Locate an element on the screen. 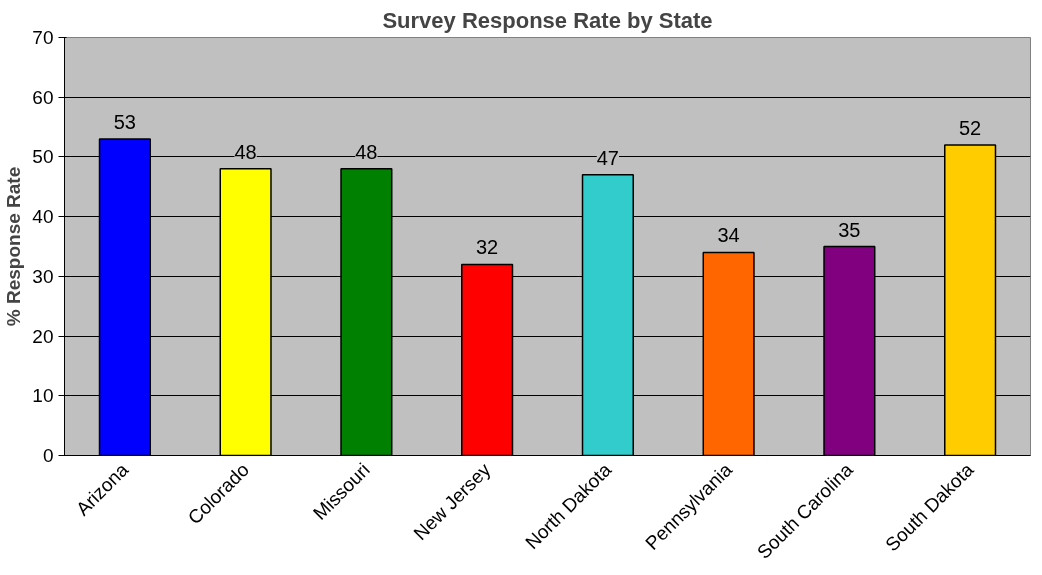 Image resolution: width=1042 pixels, height=575 pixels. data-label: 34 is located at coordinates (728, 235).